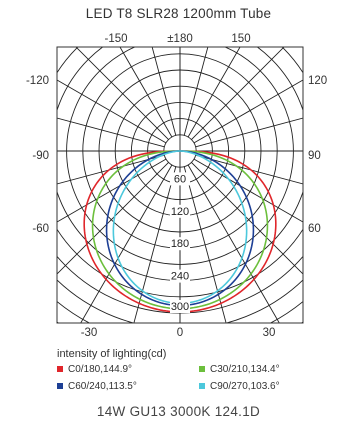  I want to click on legend-item-c60: C60/240,113.5°, so click(97, 386).